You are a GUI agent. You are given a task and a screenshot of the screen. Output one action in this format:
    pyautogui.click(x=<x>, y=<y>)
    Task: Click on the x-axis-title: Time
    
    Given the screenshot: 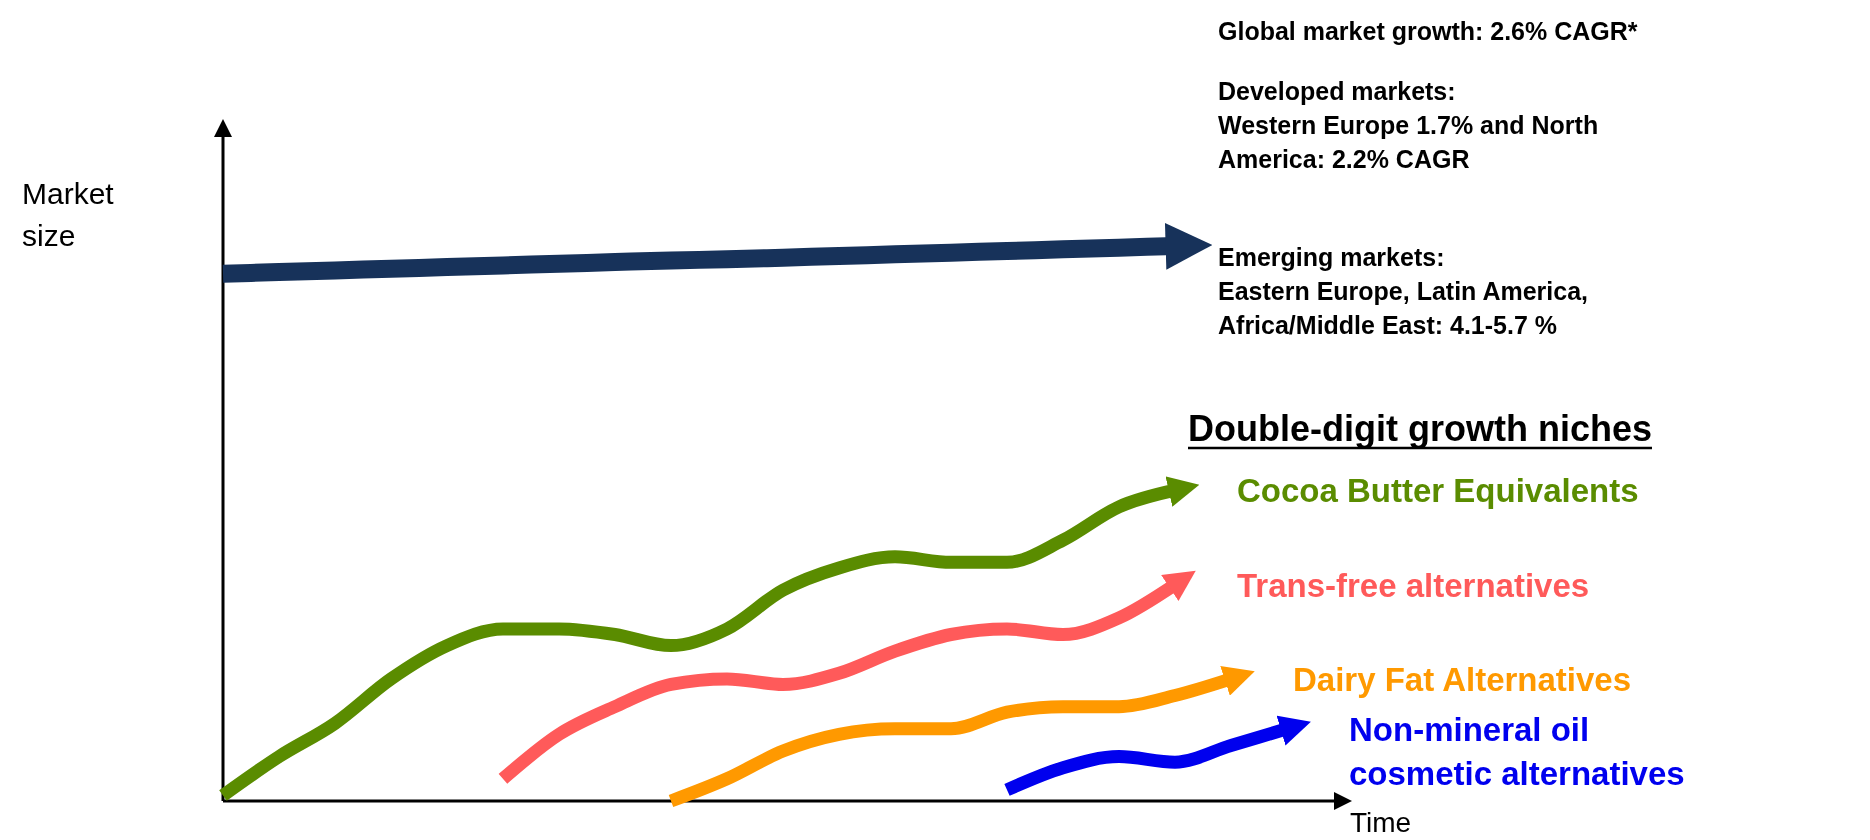 What is the action you would take?
    pyautogui.click(x=1381, y=822)
    